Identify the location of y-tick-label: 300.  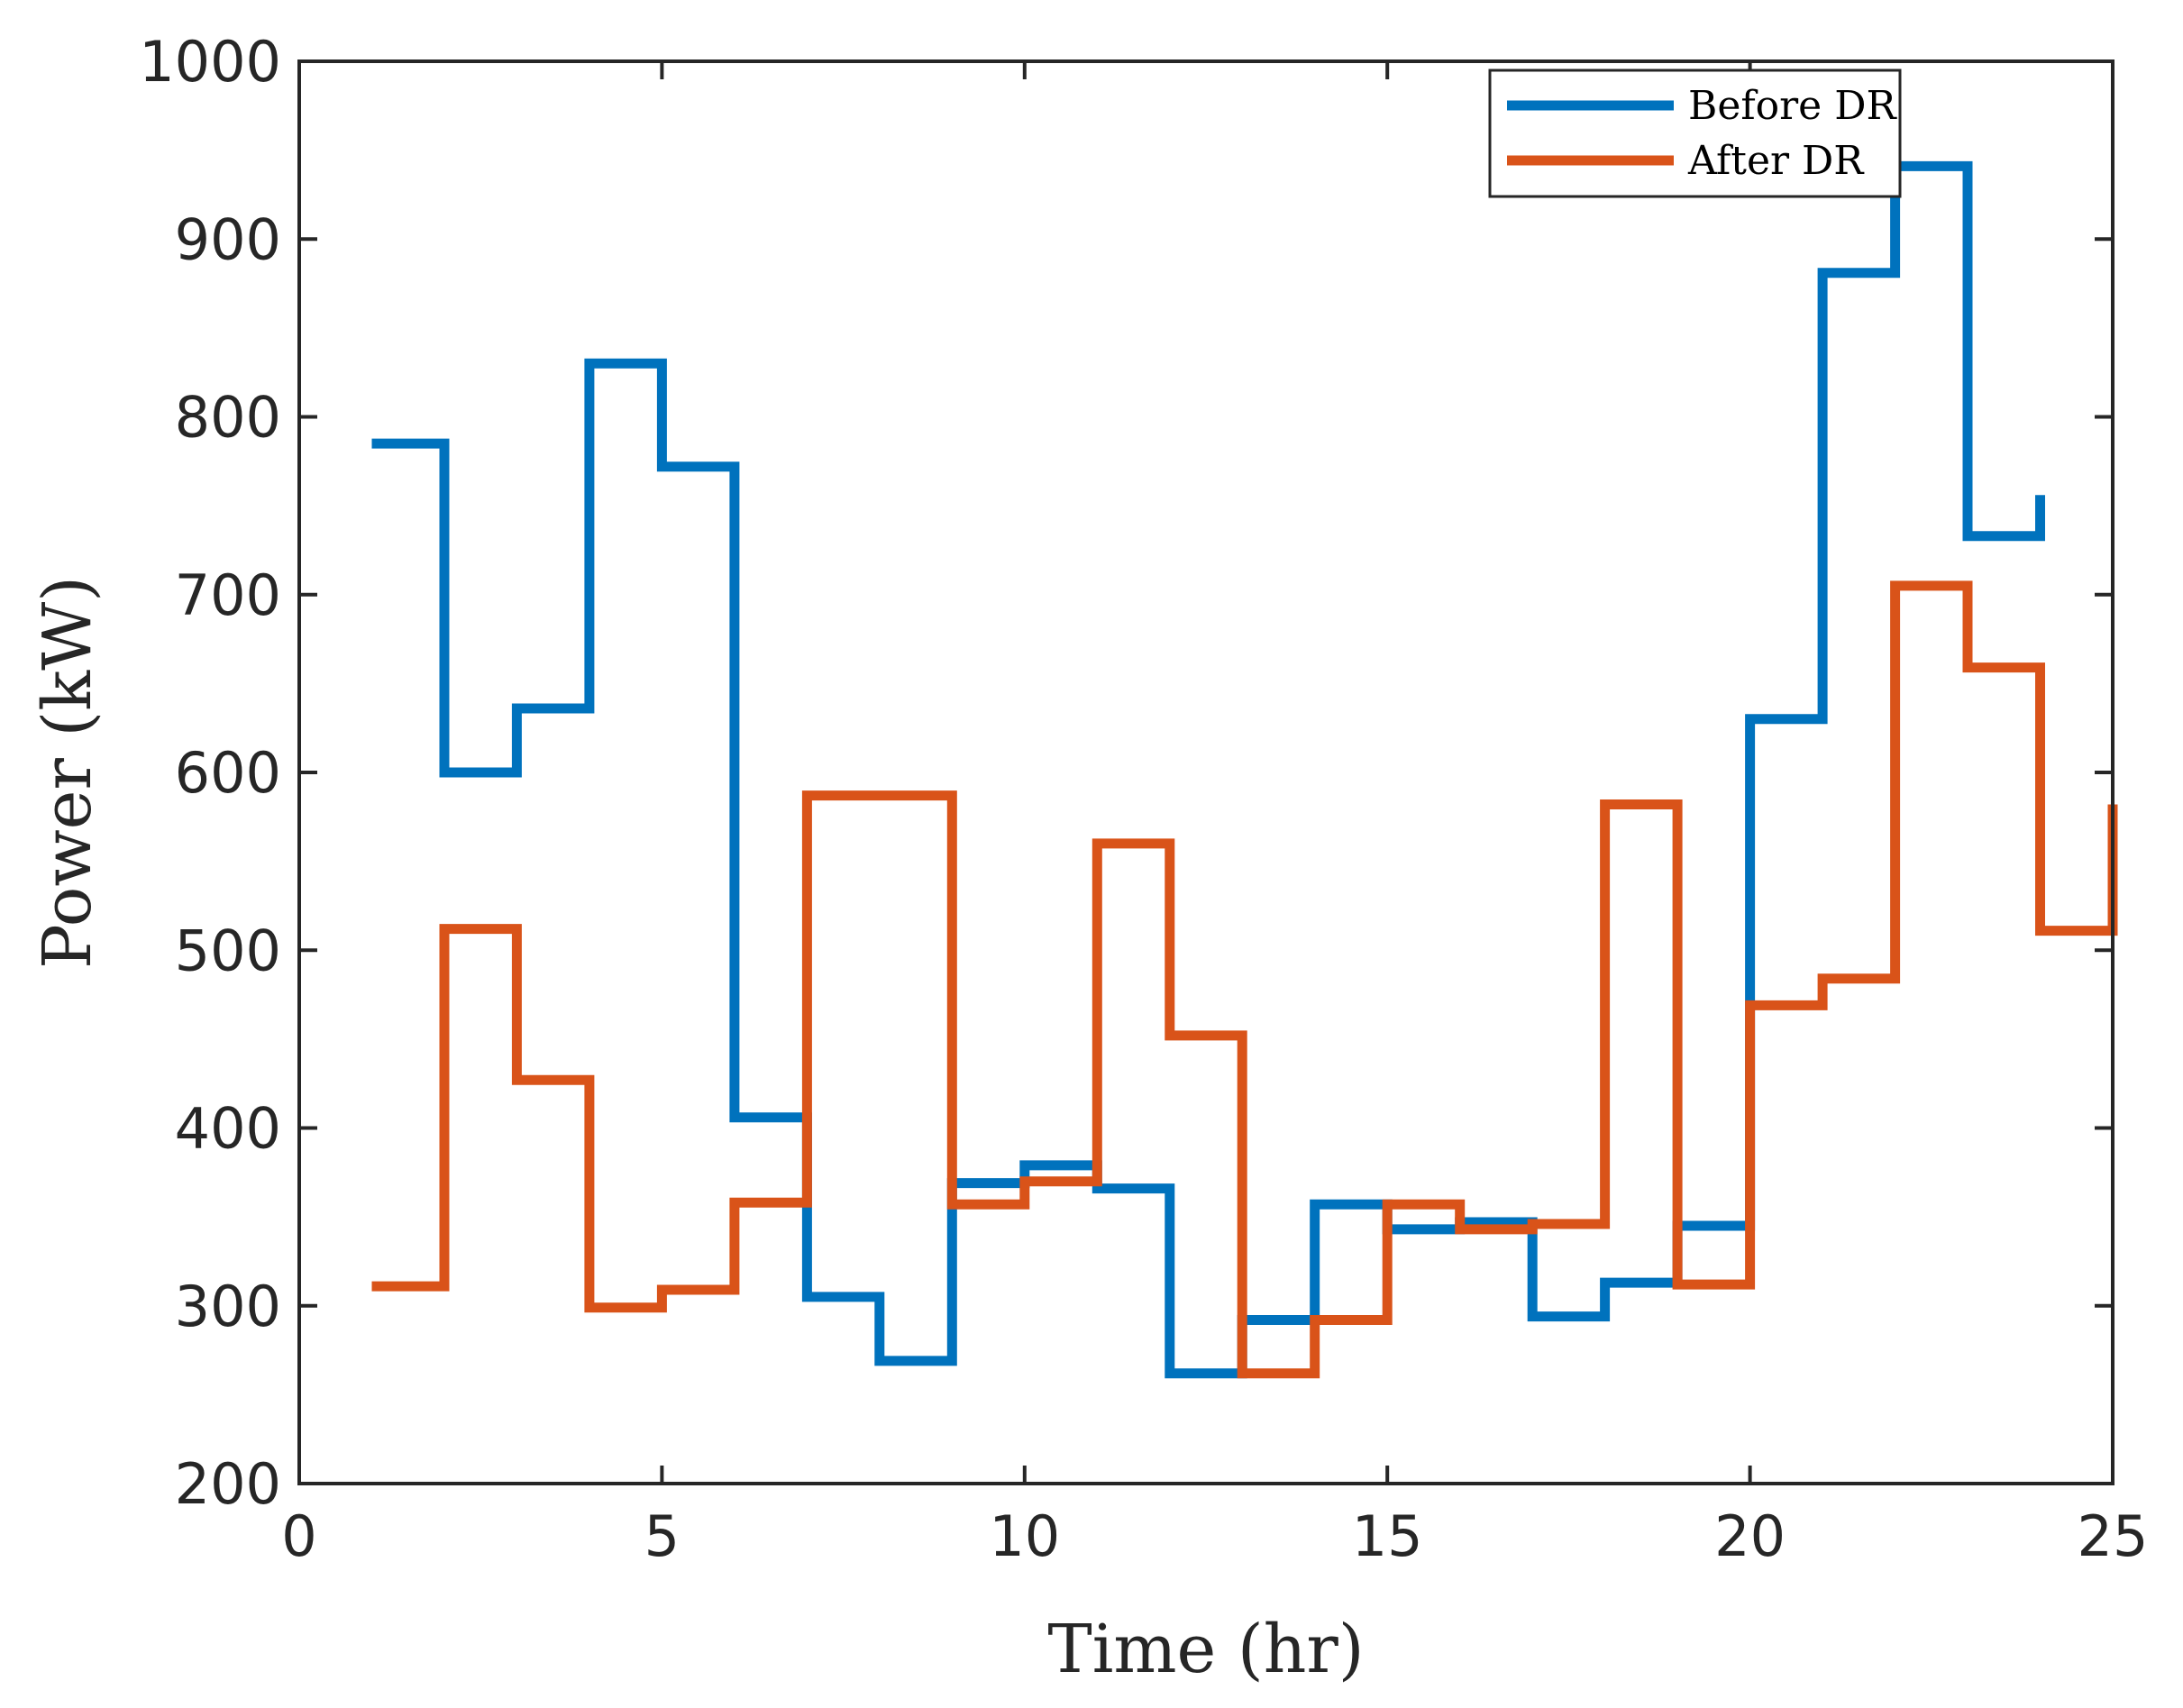
(228, 1306).